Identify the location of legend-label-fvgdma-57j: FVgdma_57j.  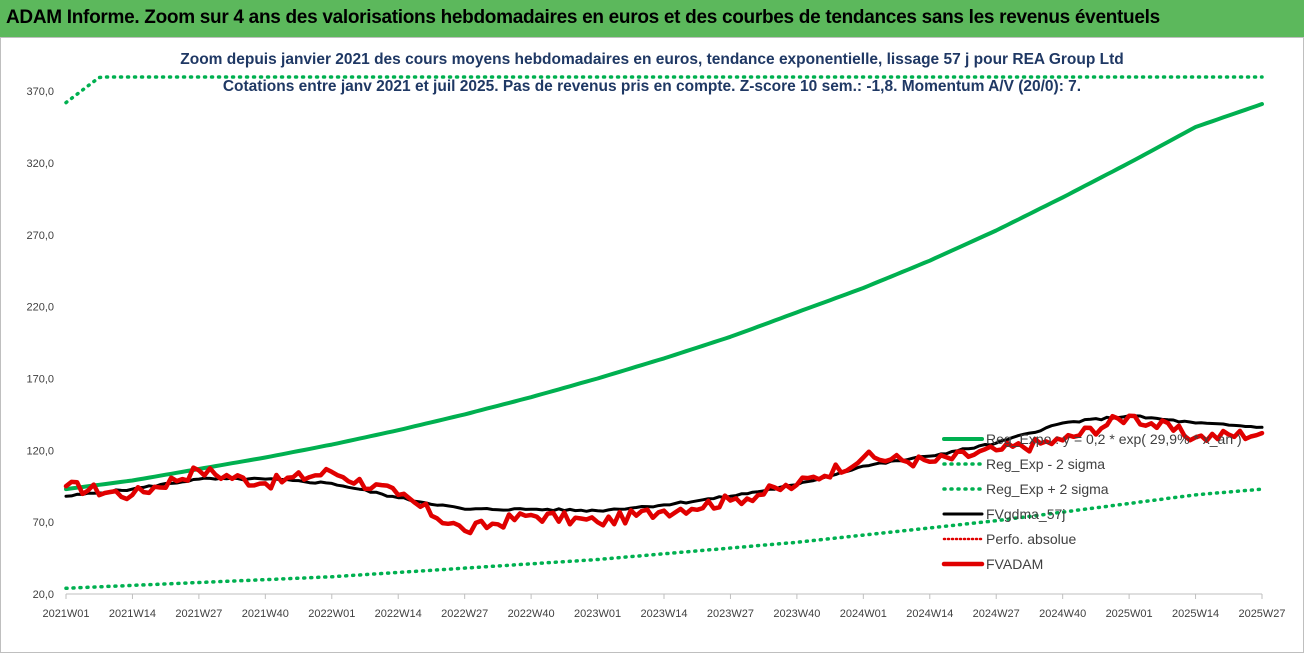
(1025, 514).